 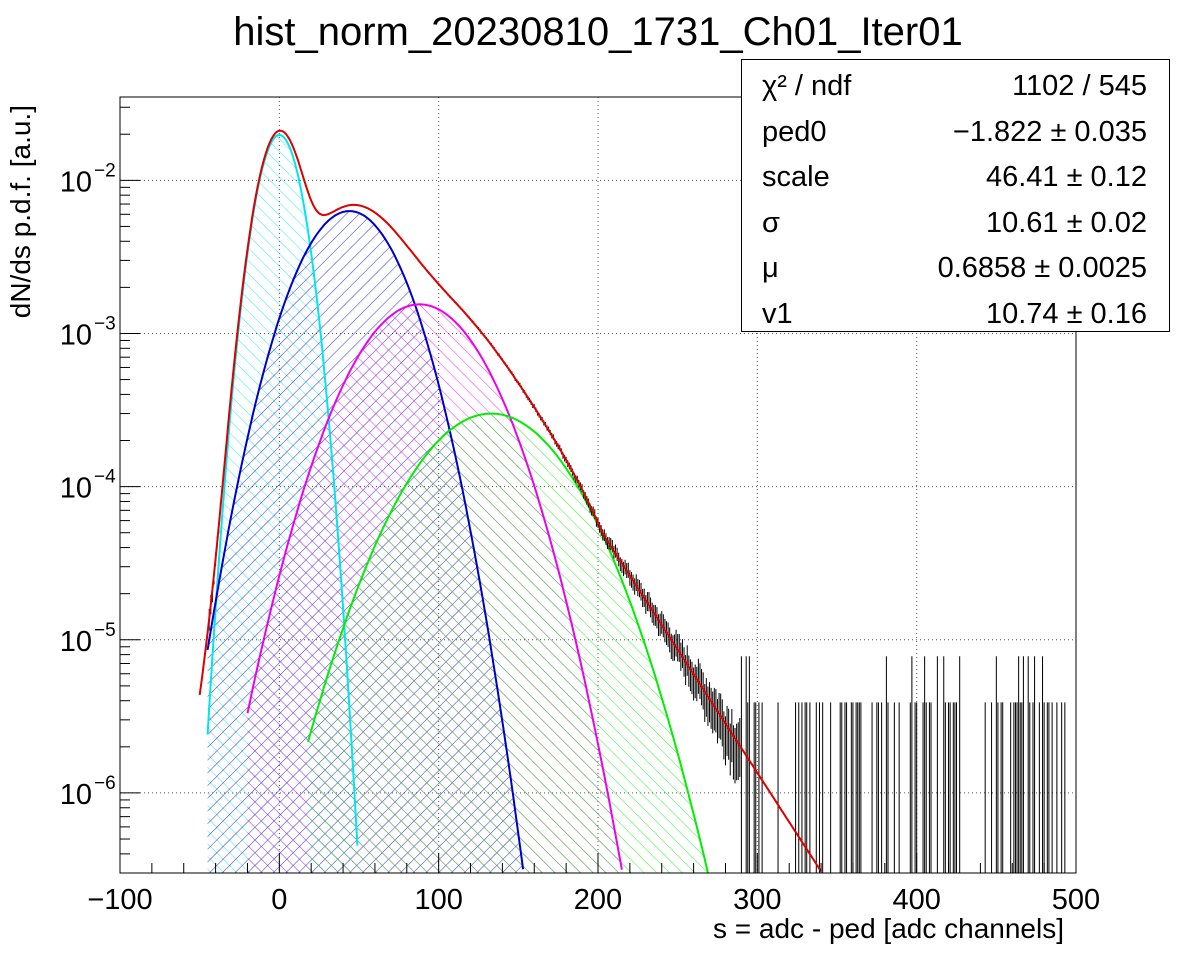 I want to click on x-tick-label: 500, so click(x=1076, y=900).